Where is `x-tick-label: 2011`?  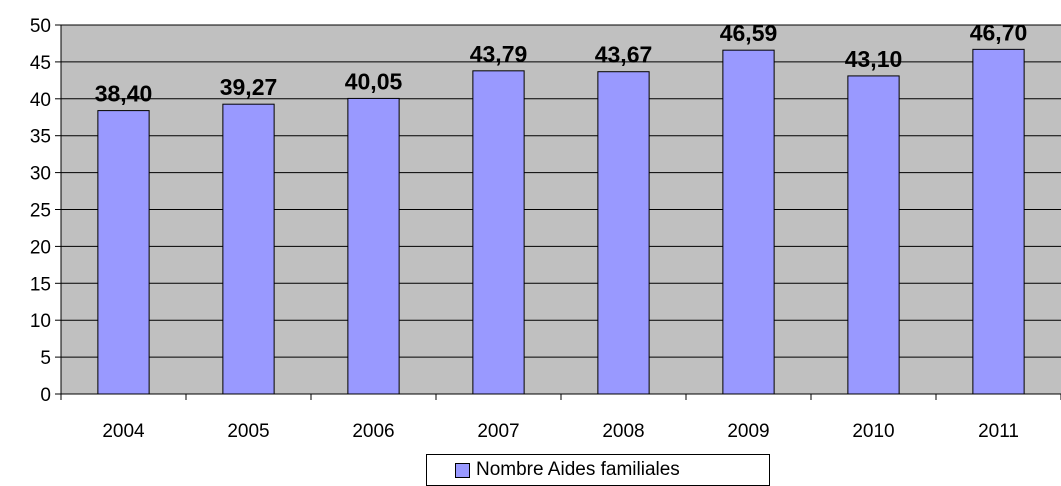 x-tick-label: 2011 is located at coordinates (998, 431).